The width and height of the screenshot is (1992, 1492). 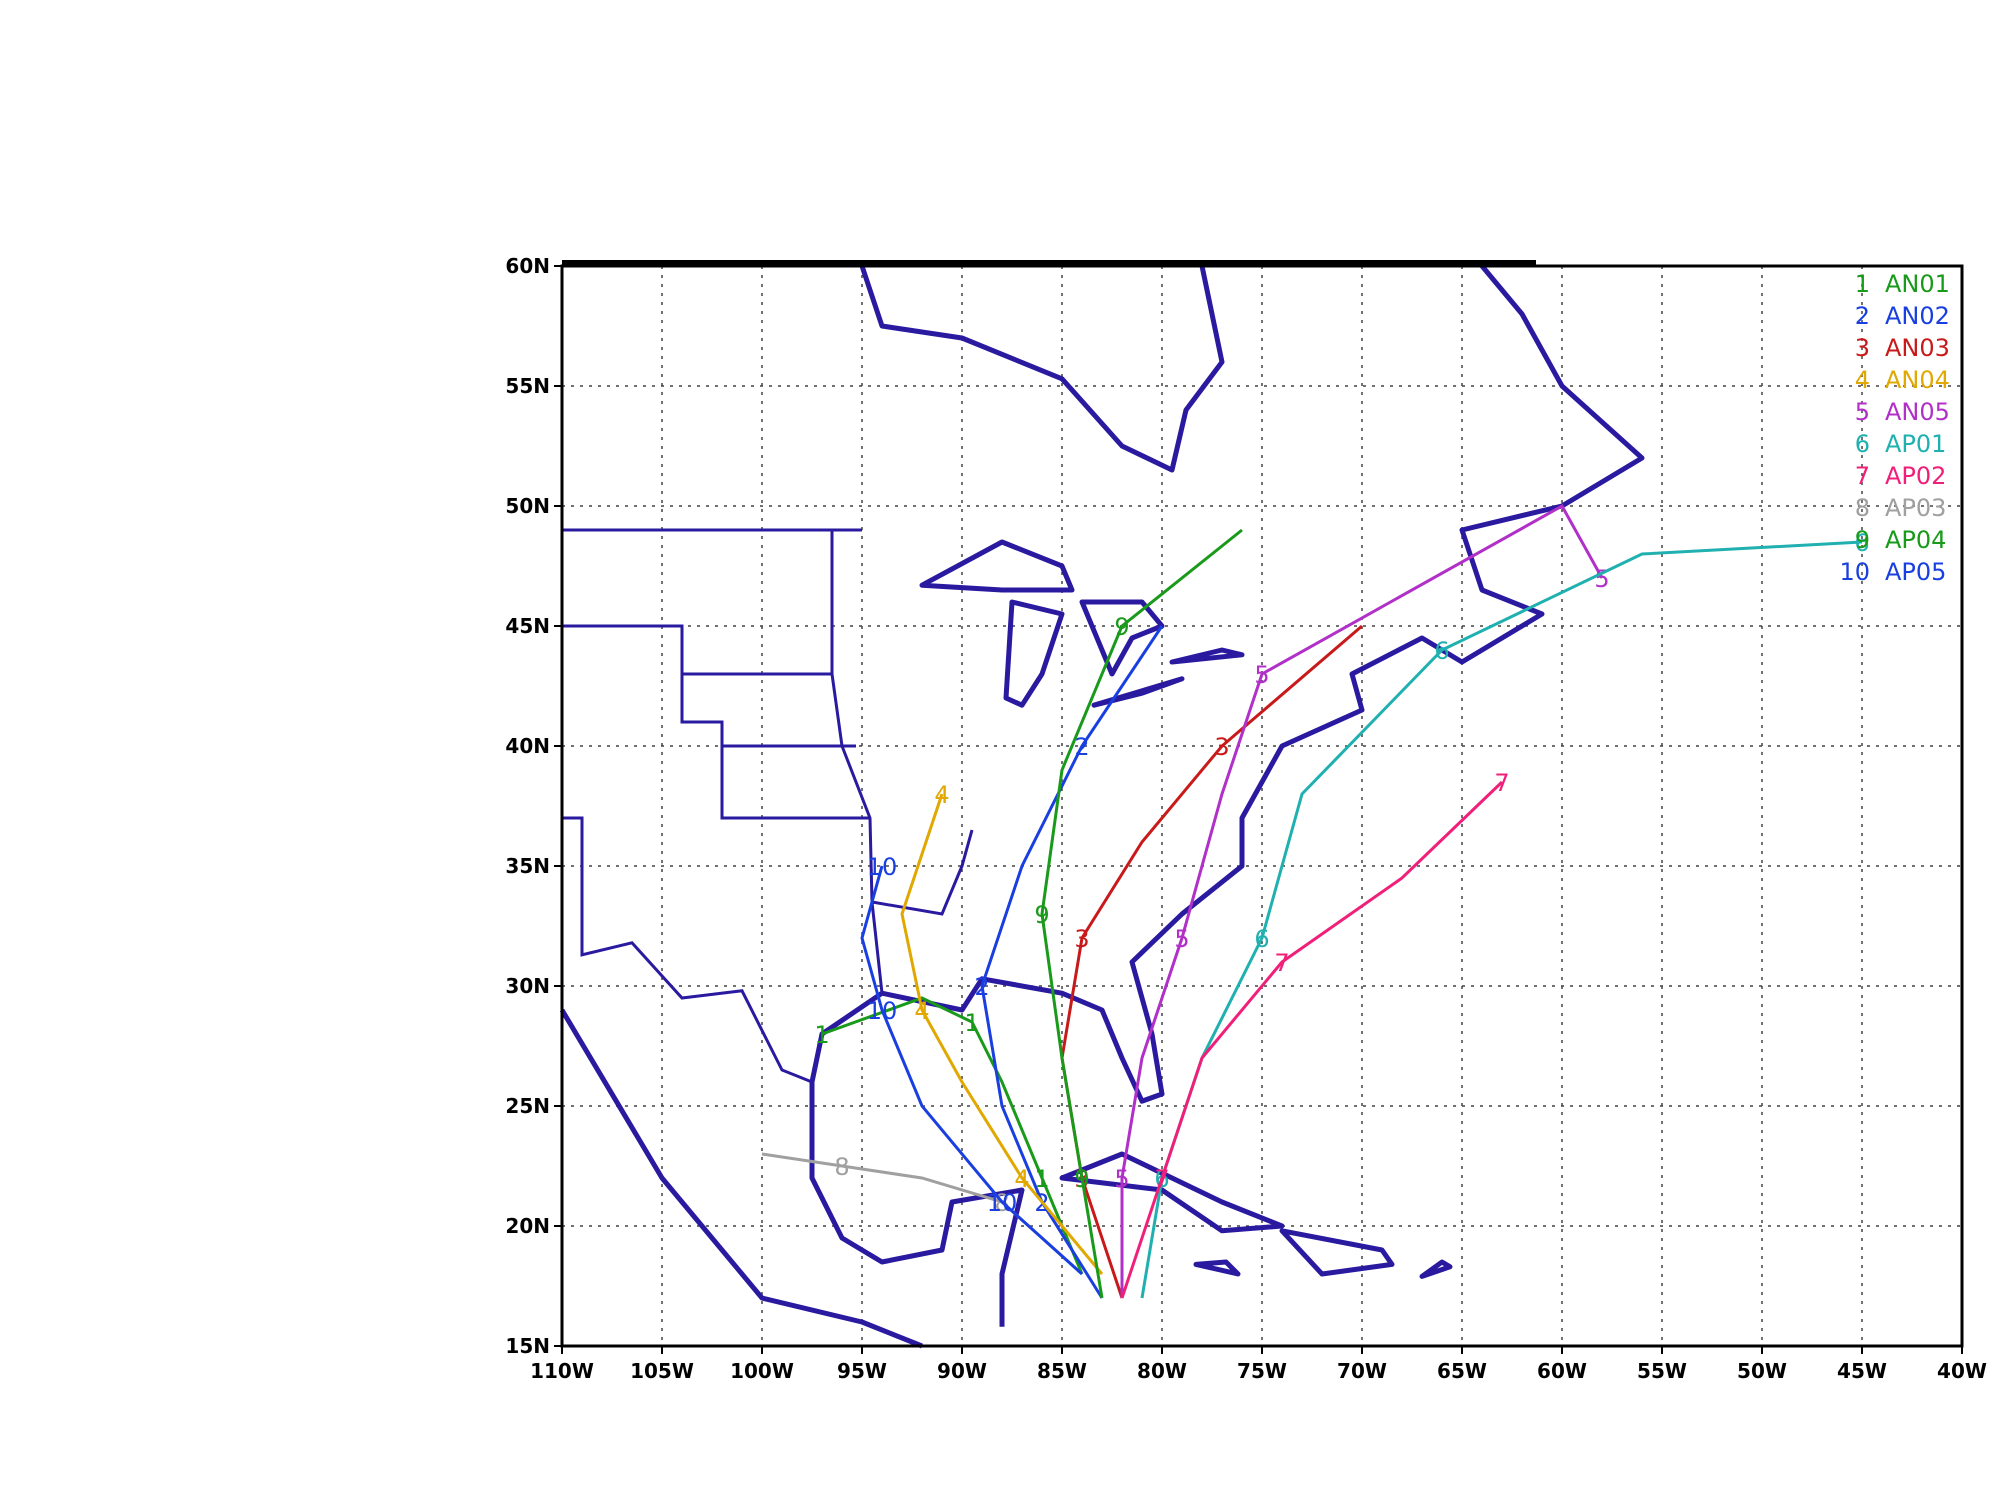 I want to click on legend-name: AN04, so click(x=1917, y=380).